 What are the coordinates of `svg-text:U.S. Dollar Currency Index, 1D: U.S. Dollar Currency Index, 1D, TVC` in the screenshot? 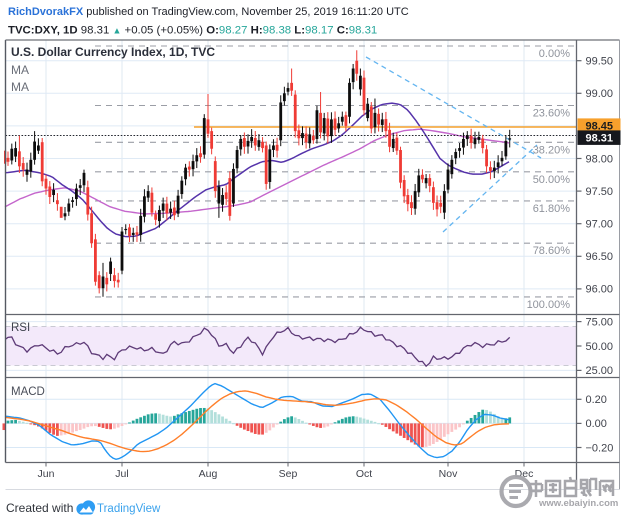 It's located at (113, 52).